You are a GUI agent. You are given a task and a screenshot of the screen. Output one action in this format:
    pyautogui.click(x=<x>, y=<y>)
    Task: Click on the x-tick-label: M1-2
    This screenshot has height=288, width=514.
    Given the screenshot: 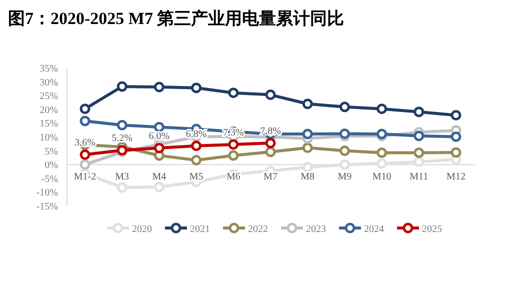 What is the action you would take?
    pyautogui.click(x=85, y=177)
    